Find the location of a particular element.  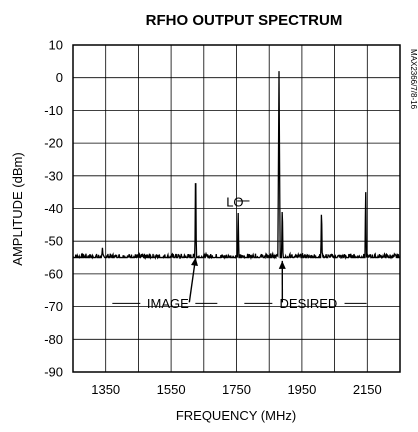

y-tick-label: 10 is located at coordinates (56, 45).